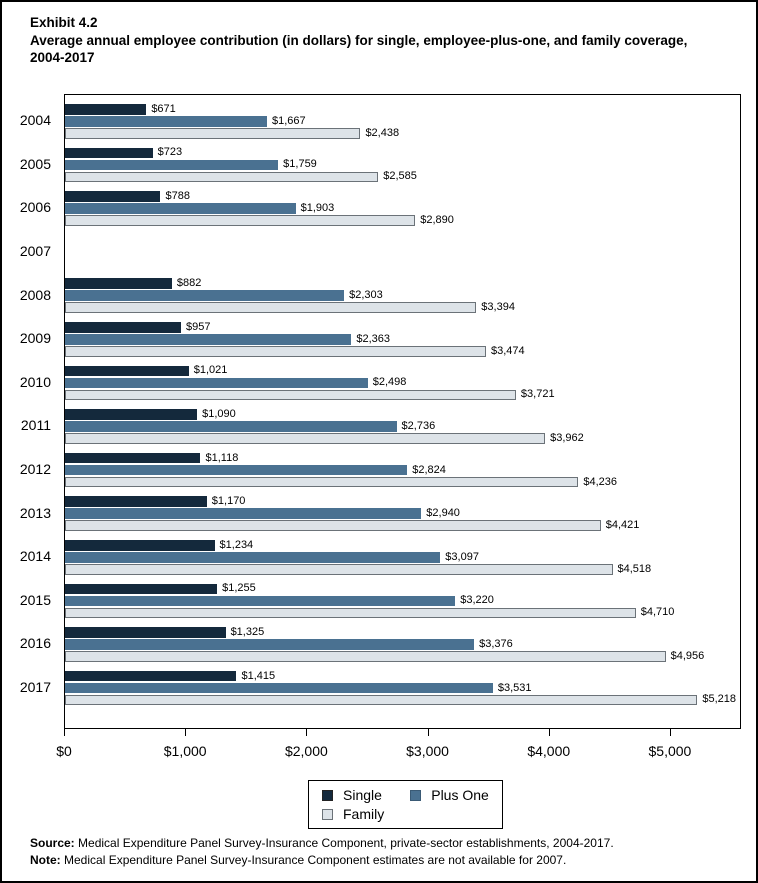 The height and width of the screenshot is (883, 758). What do you see at coordinates (180, 208) in the screenshot?
I see `bar-plus-one-2006` at bounding box center [180, 208].